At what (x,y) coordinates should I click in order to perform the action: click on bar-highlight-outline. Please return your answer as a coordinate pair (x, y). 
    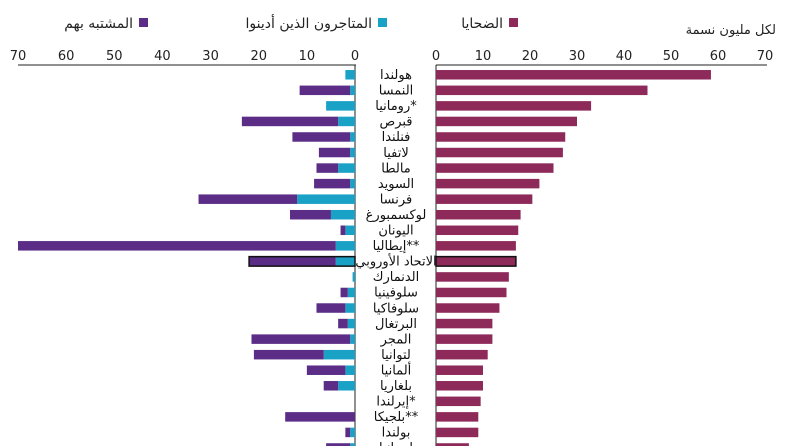
    Looking at the image, I should click on (302, 261).